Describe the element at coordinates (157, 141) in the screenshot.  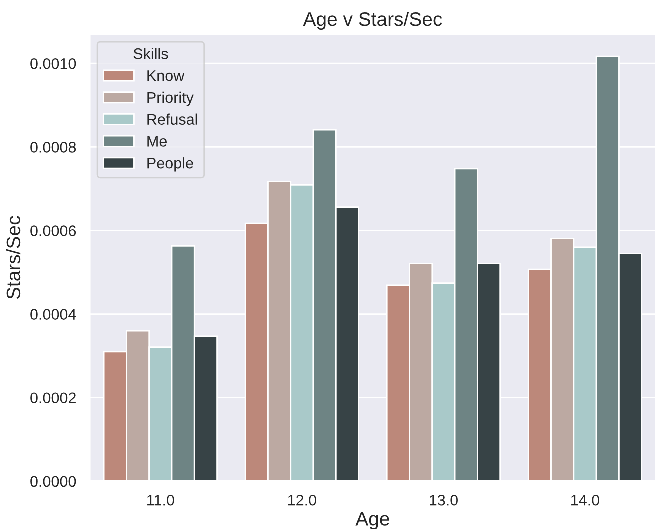
I see `legend-label: Me` at that location.